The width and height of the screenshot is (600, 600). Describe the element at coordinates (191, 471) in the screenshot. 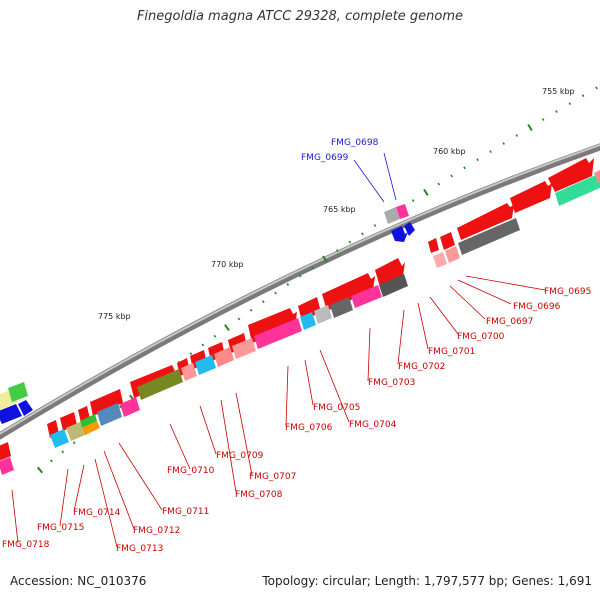

I see `gene-label: FMG_0710` at that location.